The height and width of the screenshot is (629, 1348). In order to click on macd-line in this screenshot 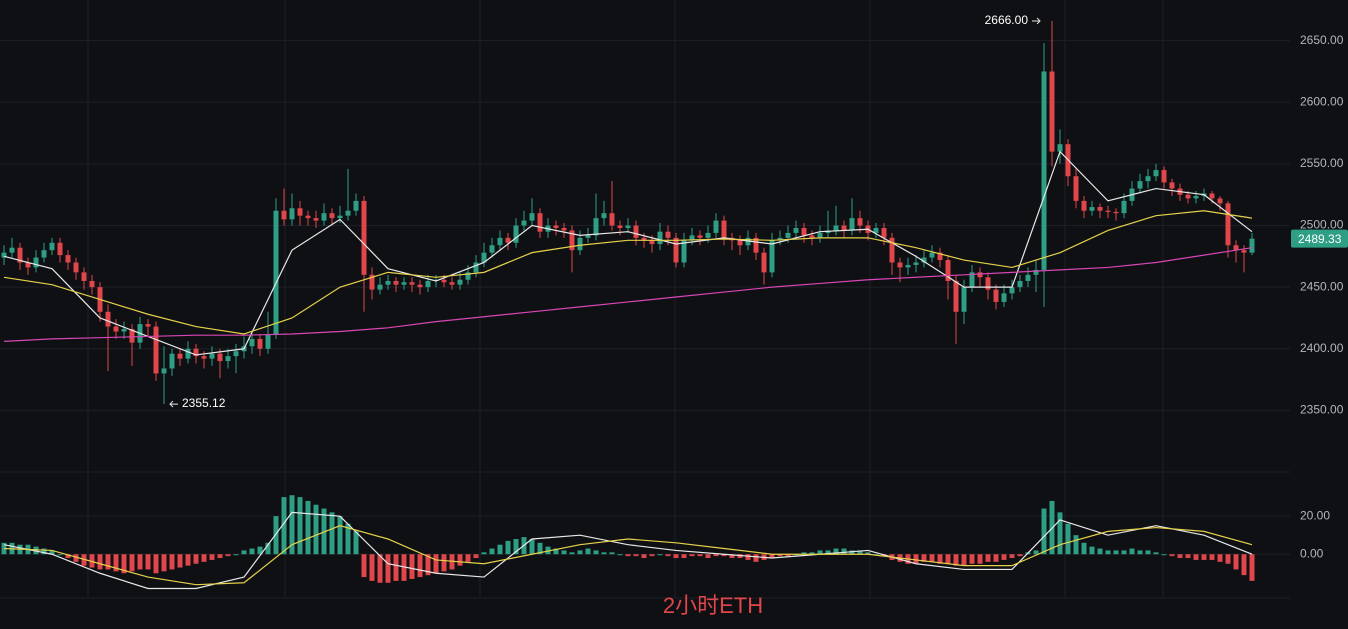, I will do `click(628, 550)`.